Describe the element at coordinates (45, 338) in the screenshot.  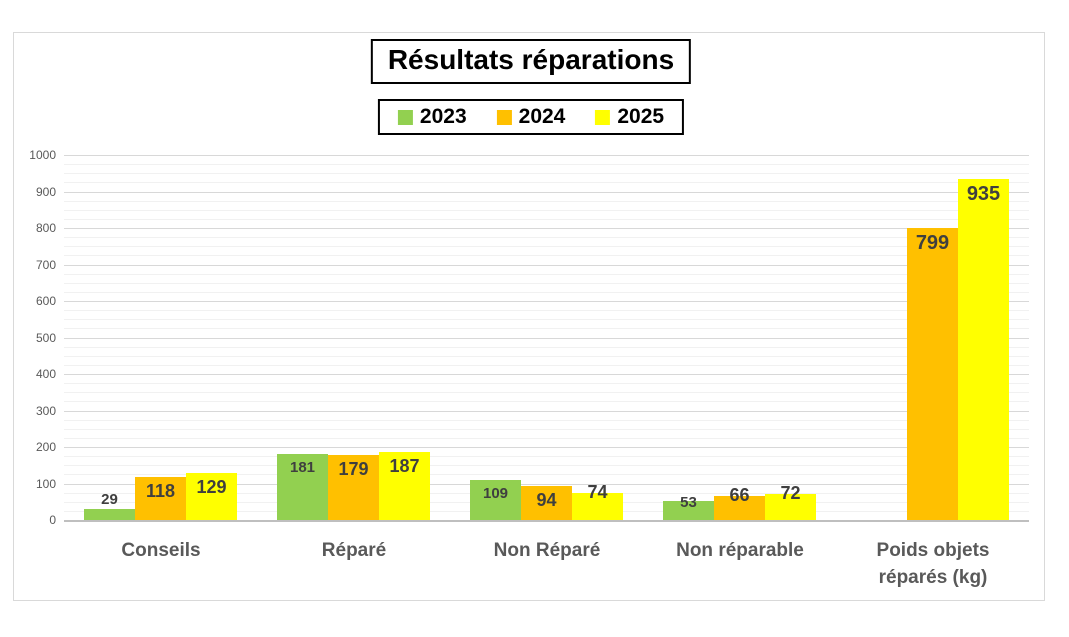
I see `y-tick-500: 500` at that location.